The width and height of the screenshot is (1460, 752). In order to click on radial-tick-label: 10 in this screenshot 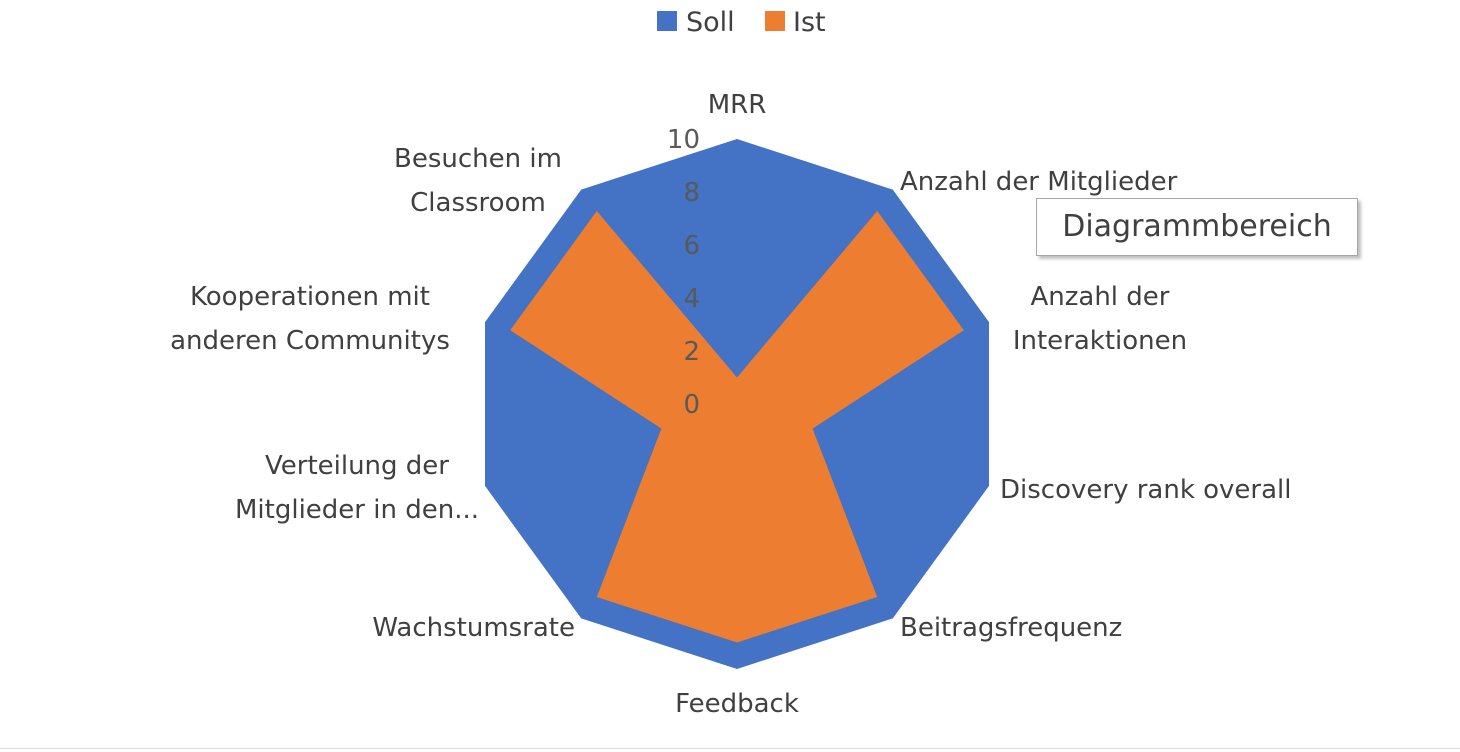, I will do `click(683, 140)`.